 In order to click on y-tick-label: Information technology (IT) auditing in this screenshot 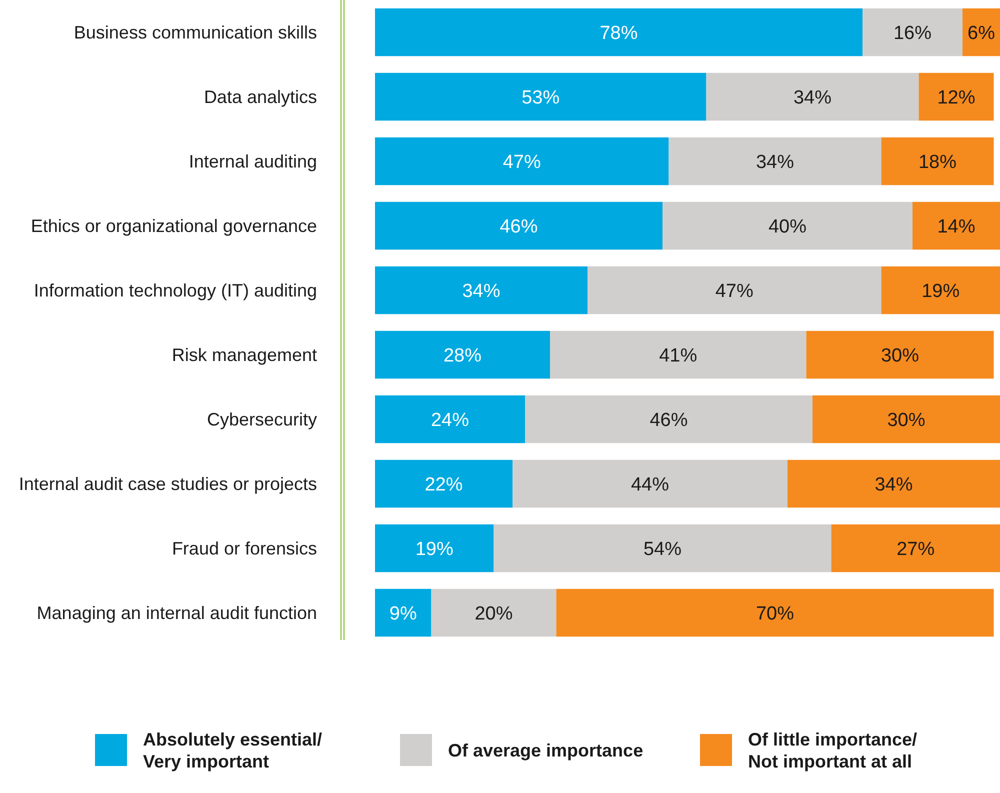, I will do `click(175, 290)`.